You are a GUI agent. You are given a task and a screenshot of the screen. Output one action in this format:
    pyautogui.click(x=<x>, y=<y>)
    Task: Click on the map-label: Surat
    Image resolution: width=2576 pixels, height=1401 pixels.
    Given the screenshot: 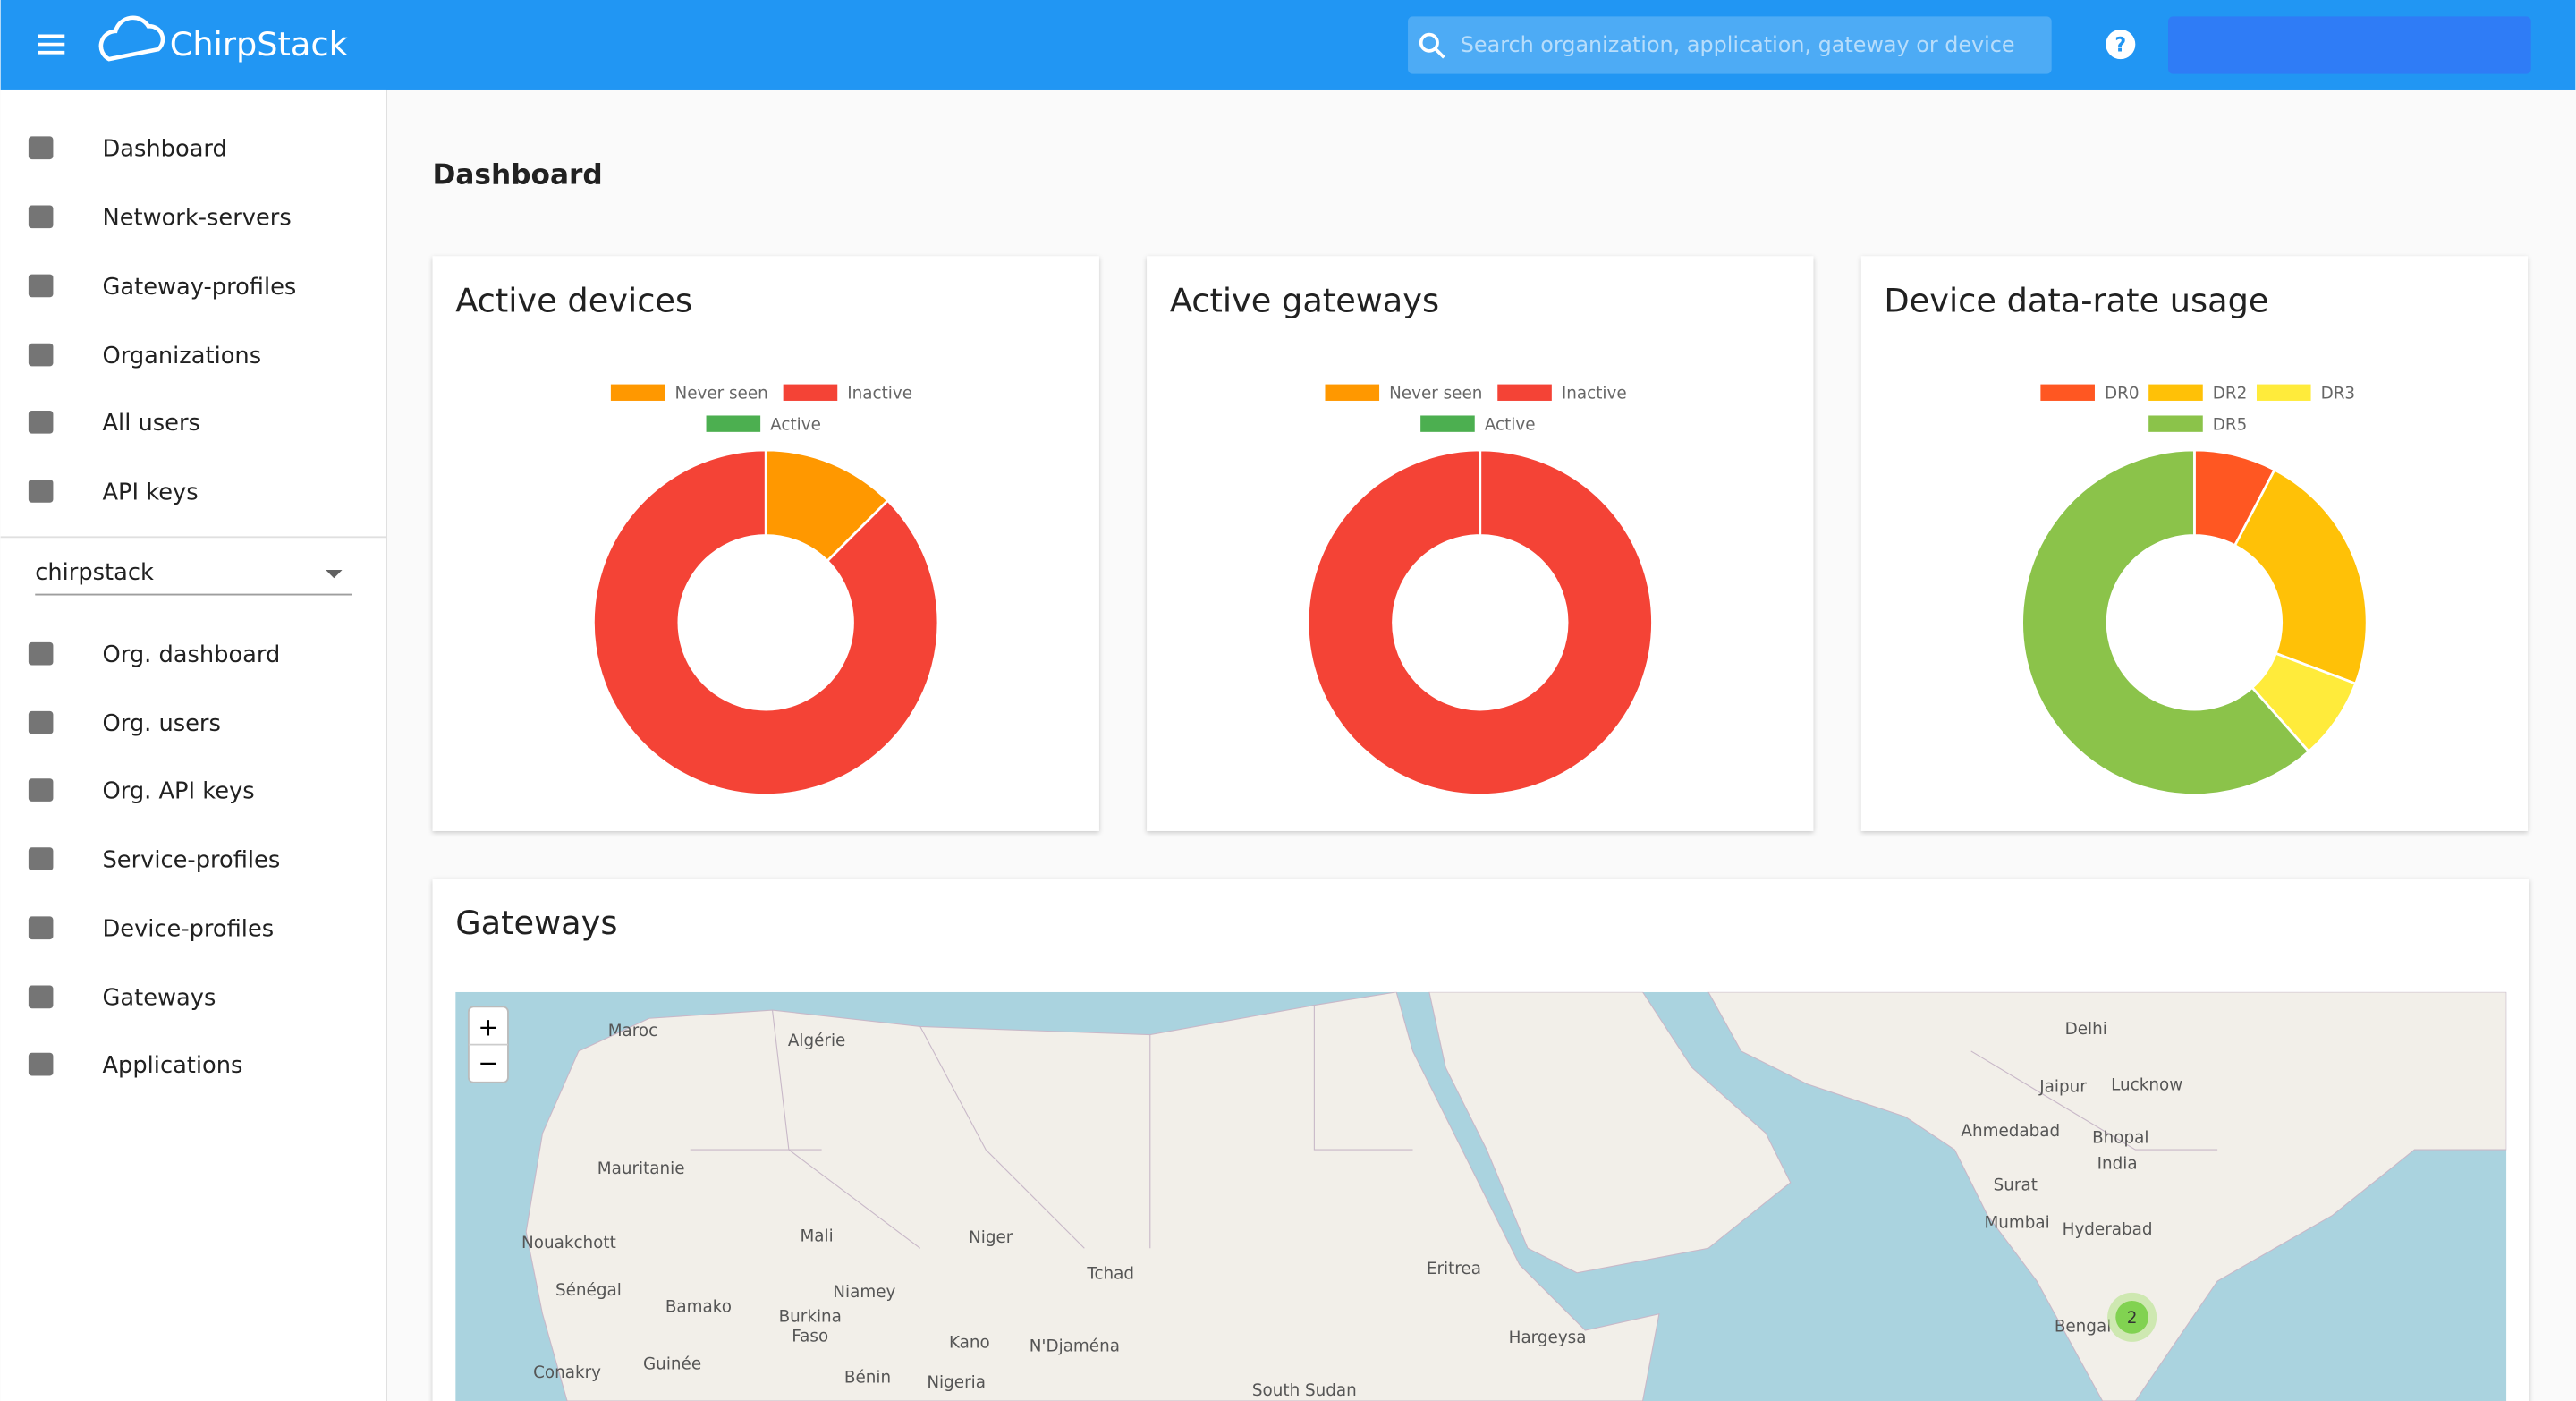 What is the action you would take?
    pyautogui.click(x=2016, y=1185)
    